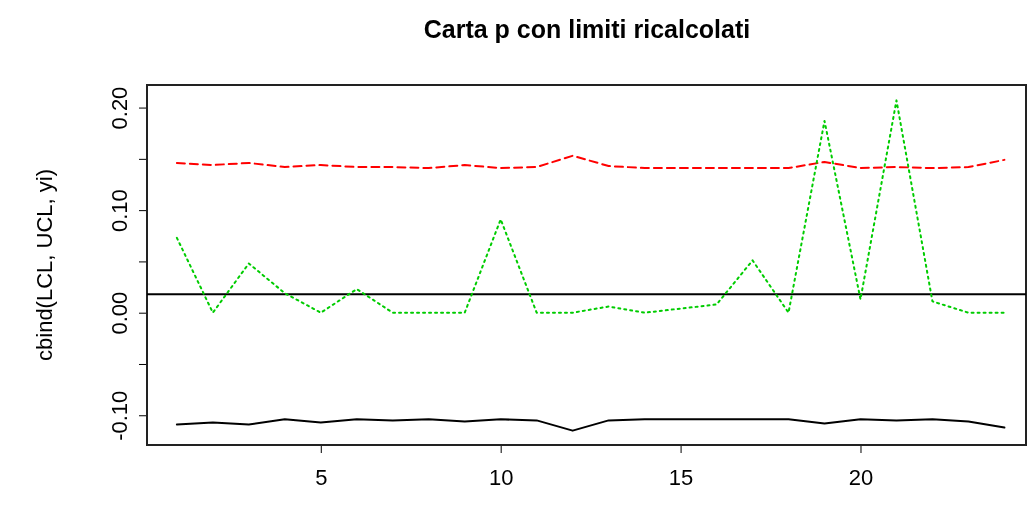  Describe the element at coordinates (119, 211) in the screenshot. I see `y-tick-label: 0.10` at that location.